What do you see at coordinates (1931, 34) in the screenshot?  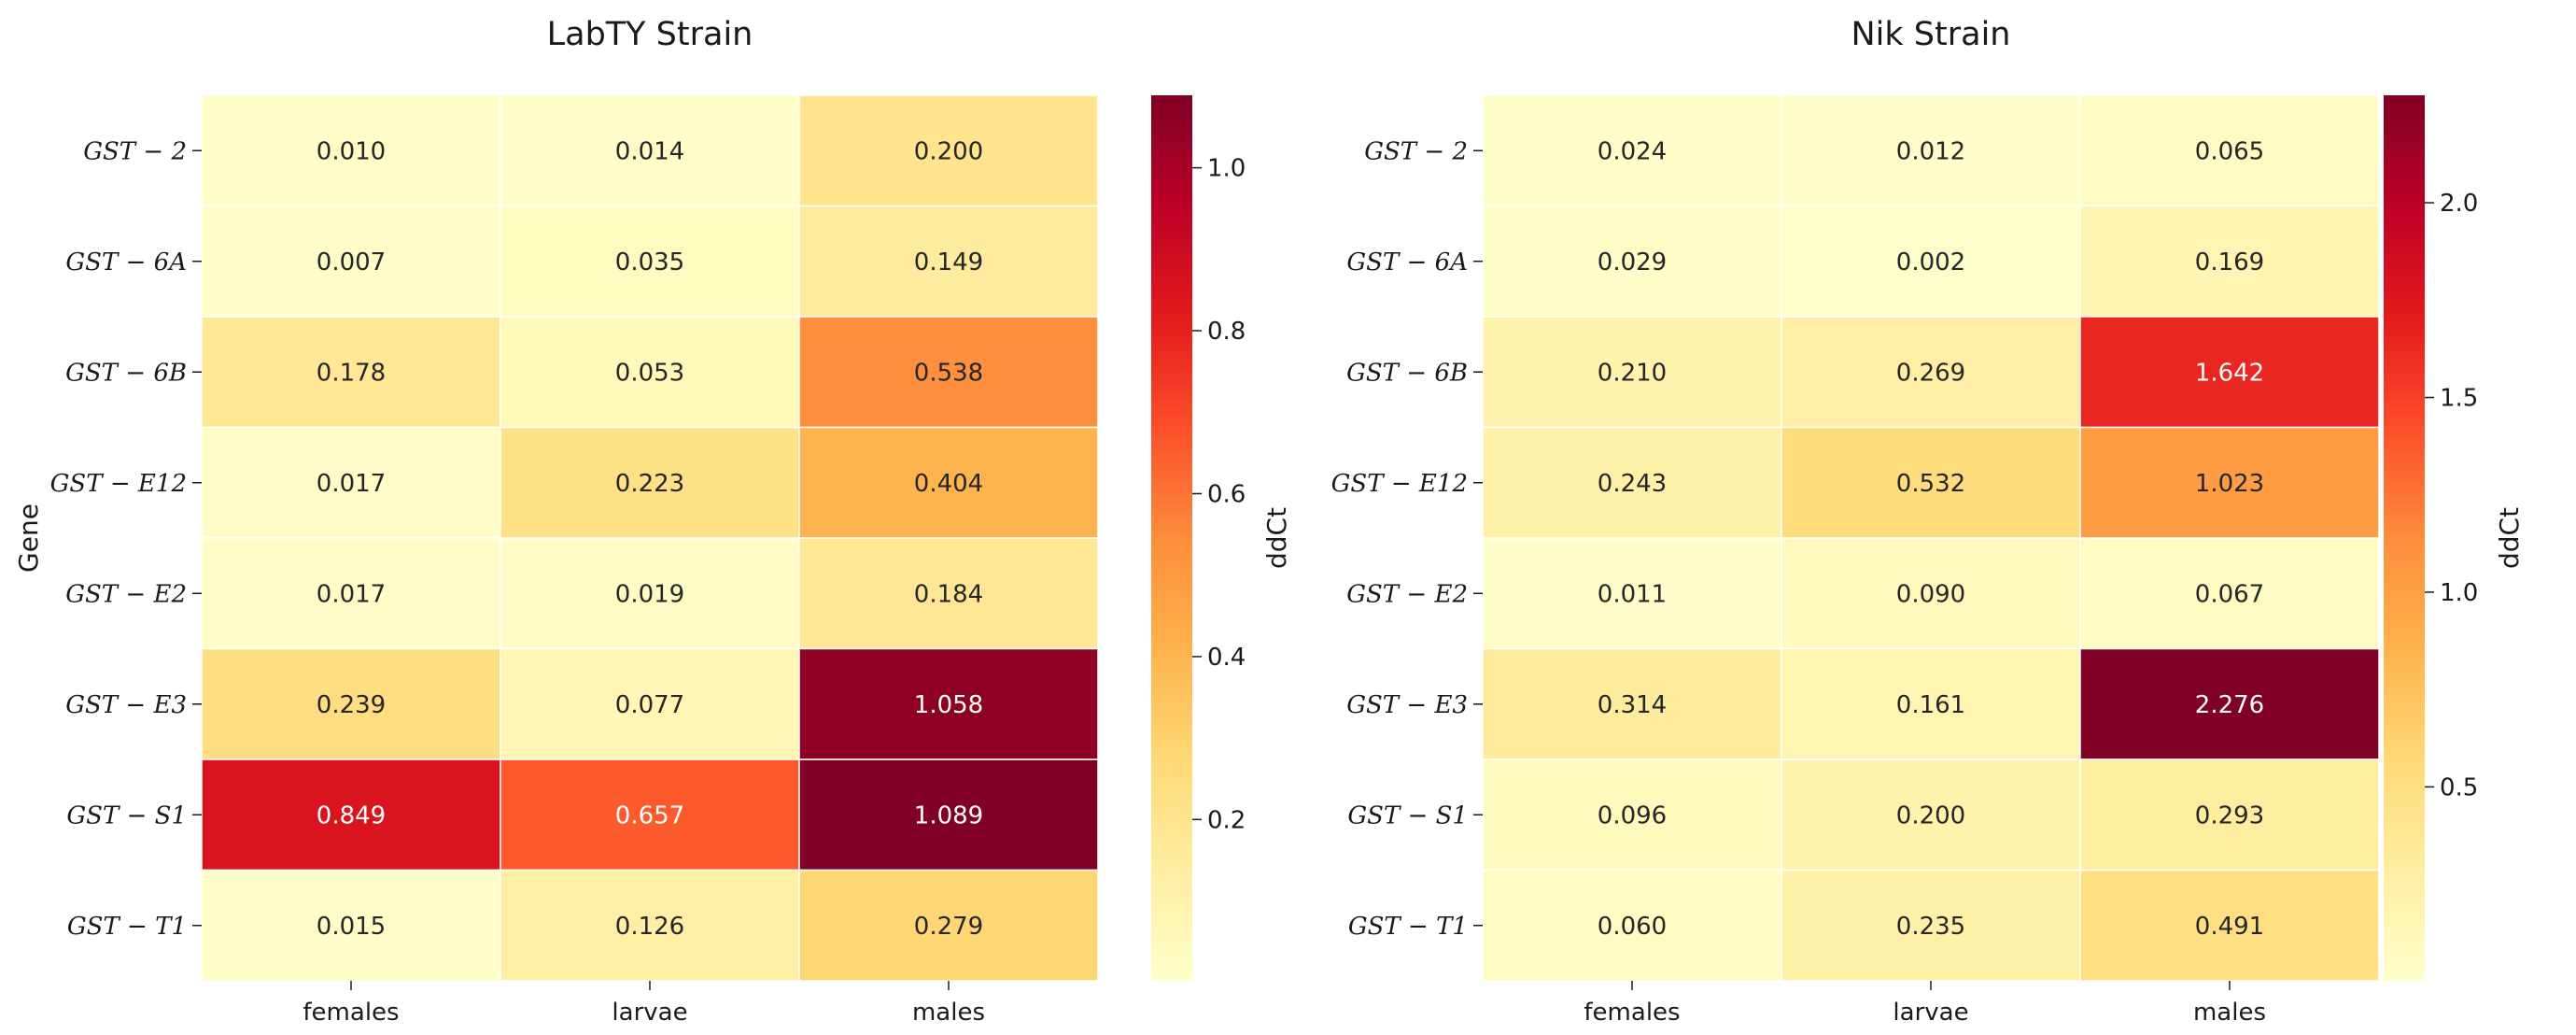 I see `nik-chart-title: Nik Strain` at bounding box center [1931, 34].